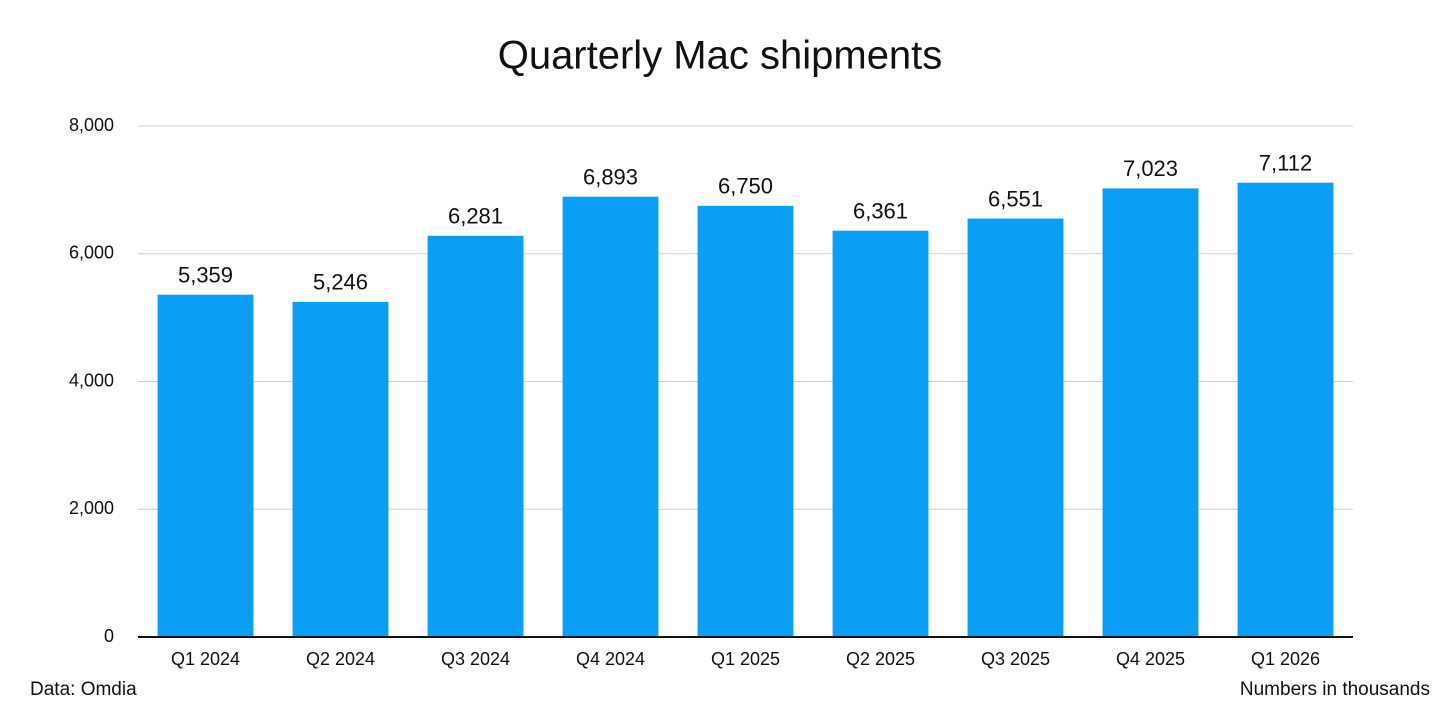 Image resolution: width=1440 pixels, height=710 pixels. Describe the element at coordinates (475, 659) in the screenshot. I see `x-tick-label: Q3 2024` at that location.